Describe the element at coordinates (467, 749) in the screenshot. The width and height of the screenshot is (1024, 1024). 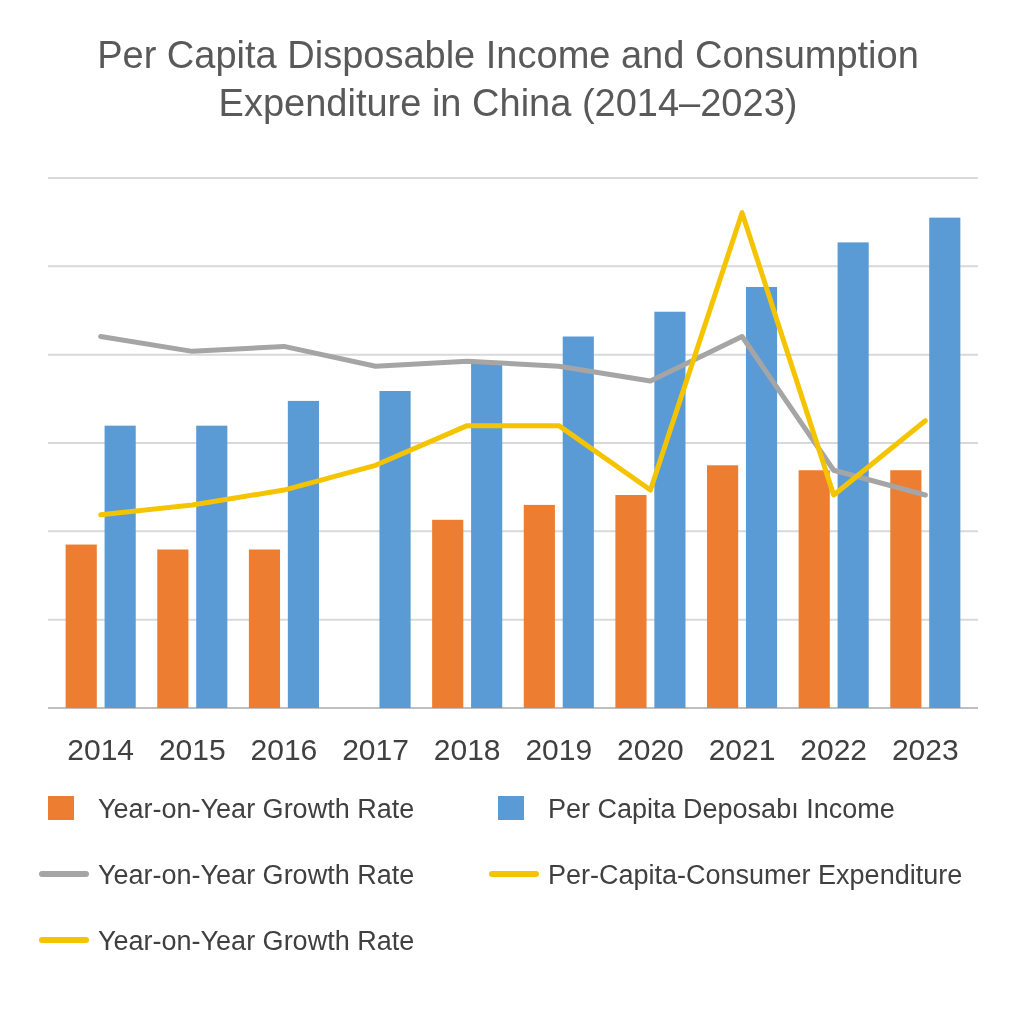
I see `x-tick-label: 2018` at that location.